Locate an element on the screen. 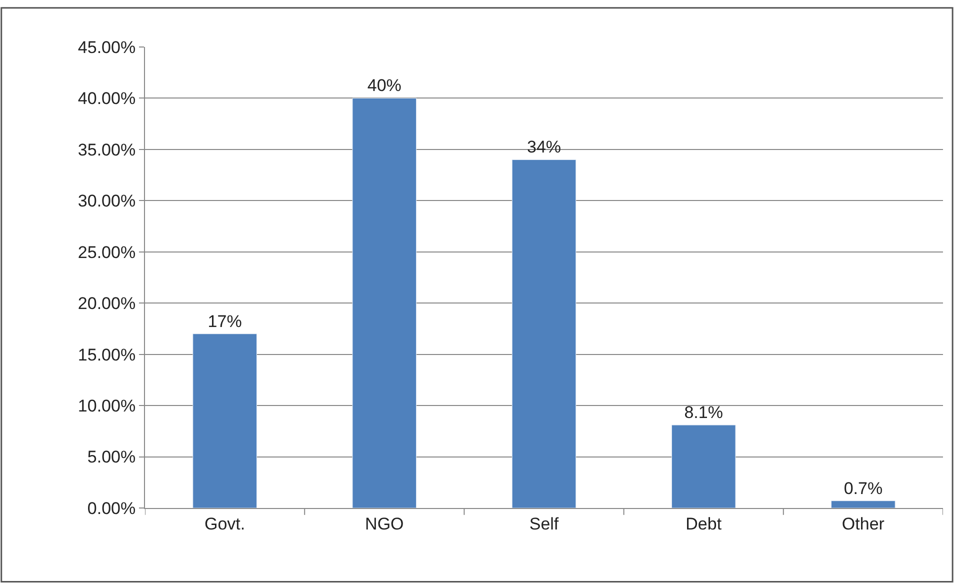 Image resolution: width=955 pixels, height=584 pixels. y-tick-label: 10.00% is located at coordinates (107, 406).